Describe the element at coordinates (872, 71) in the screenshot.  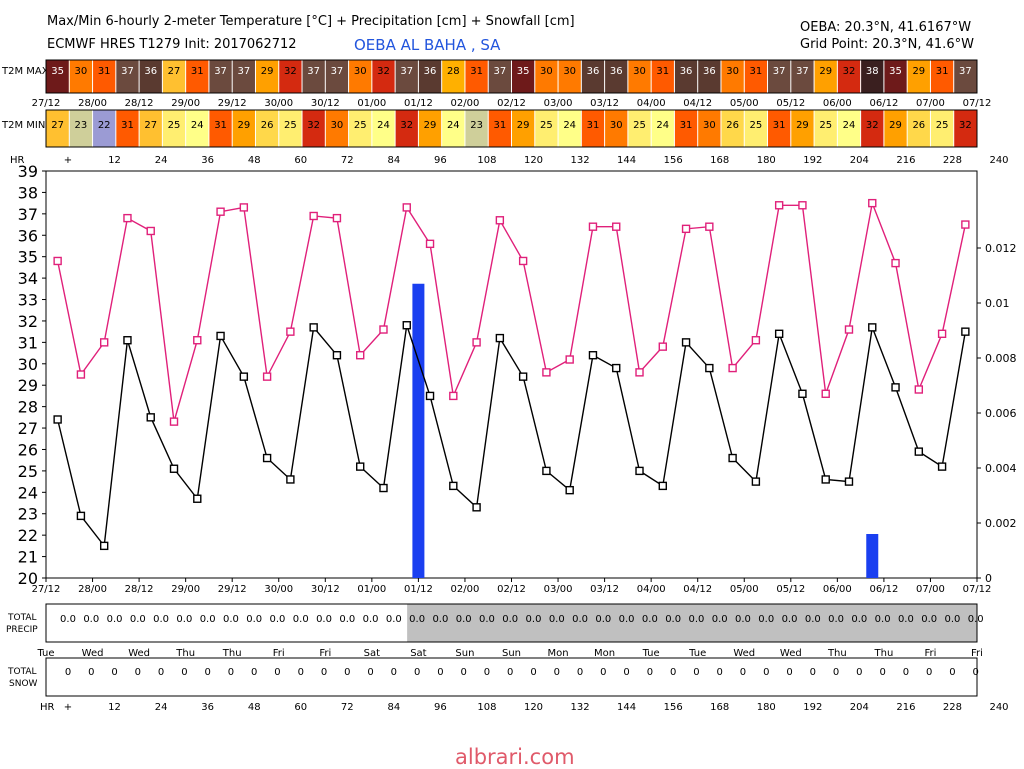
I see `max-strip-value: 38` at that location.